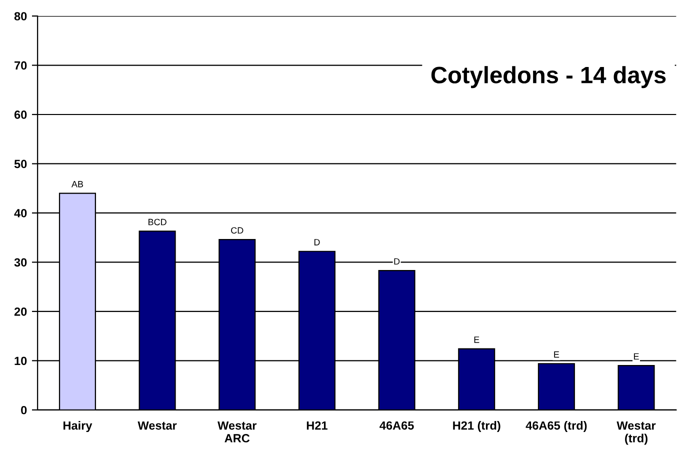 This screenshot has height=458, width=683. Describe the element at coordinates (20, 311) in the screenshot. I see `y-tick-label: 20` at that location.